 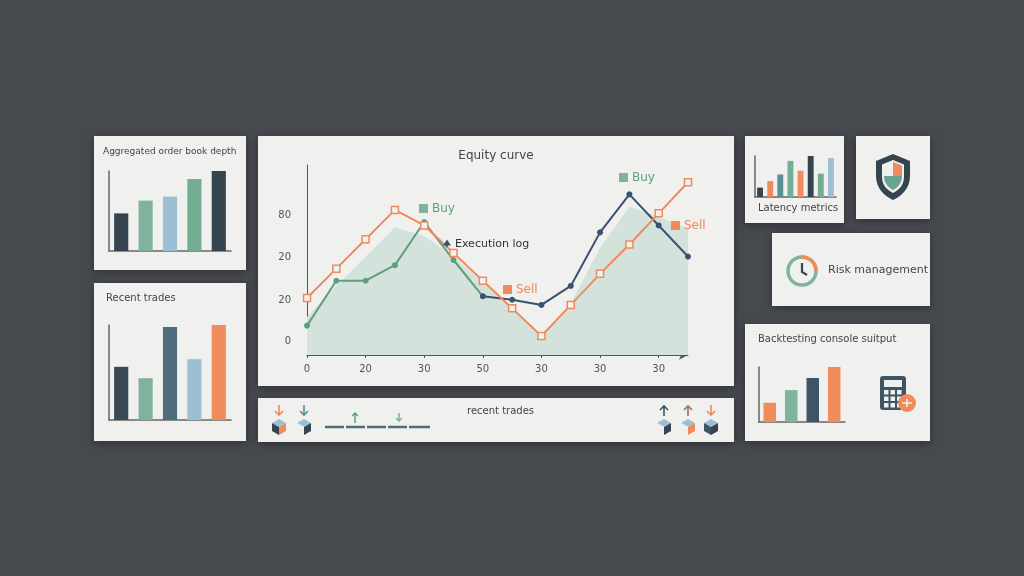 I want to click on chart-title: Backtesting console suitput, so click(x=827, y=338).